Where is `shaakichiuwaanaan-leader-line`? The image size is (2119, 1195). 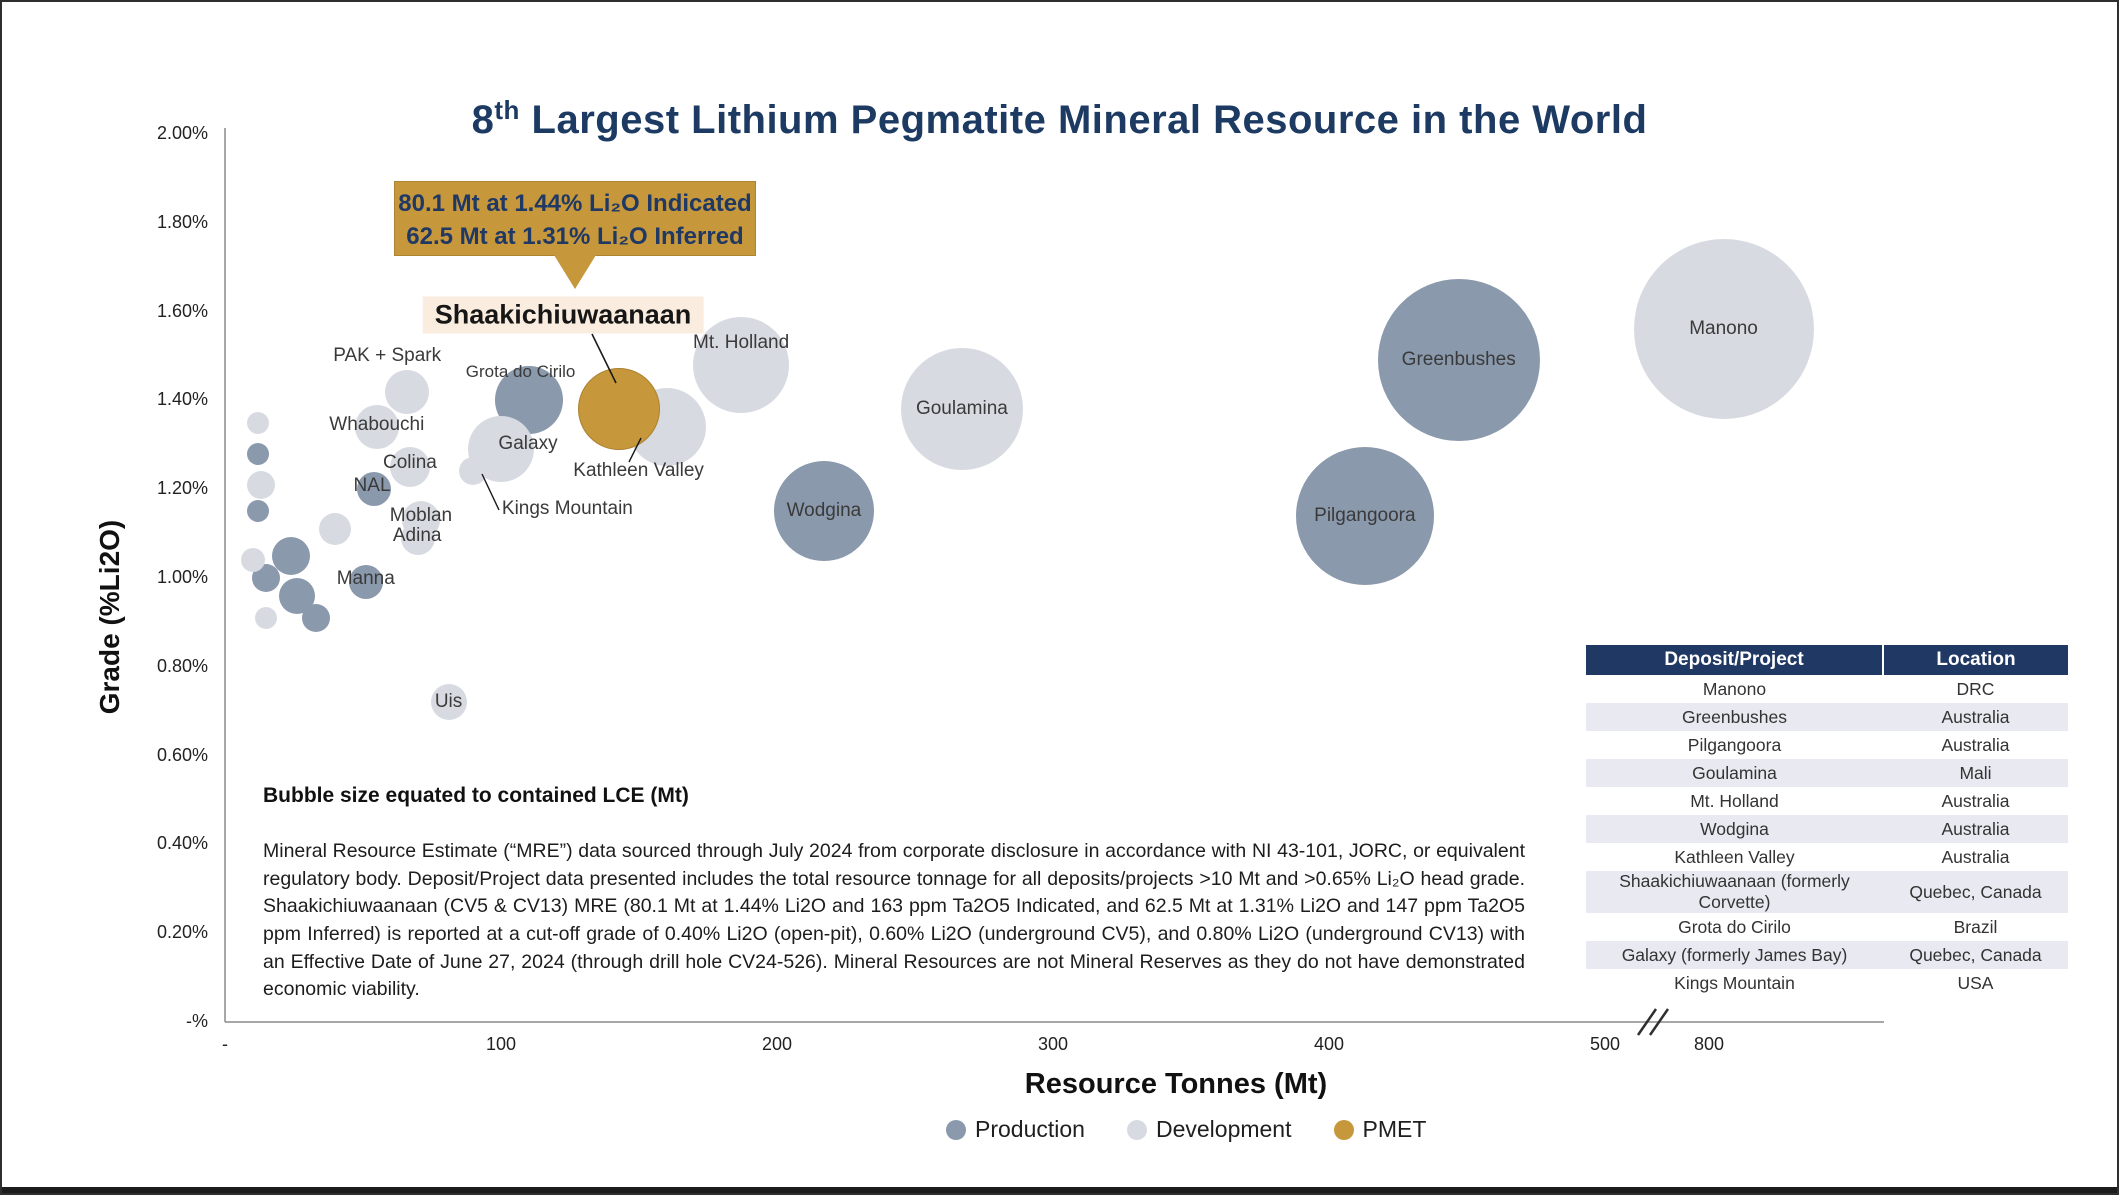 shaakichiuwaanaan-leader-line is located at coordinates (604, 358).